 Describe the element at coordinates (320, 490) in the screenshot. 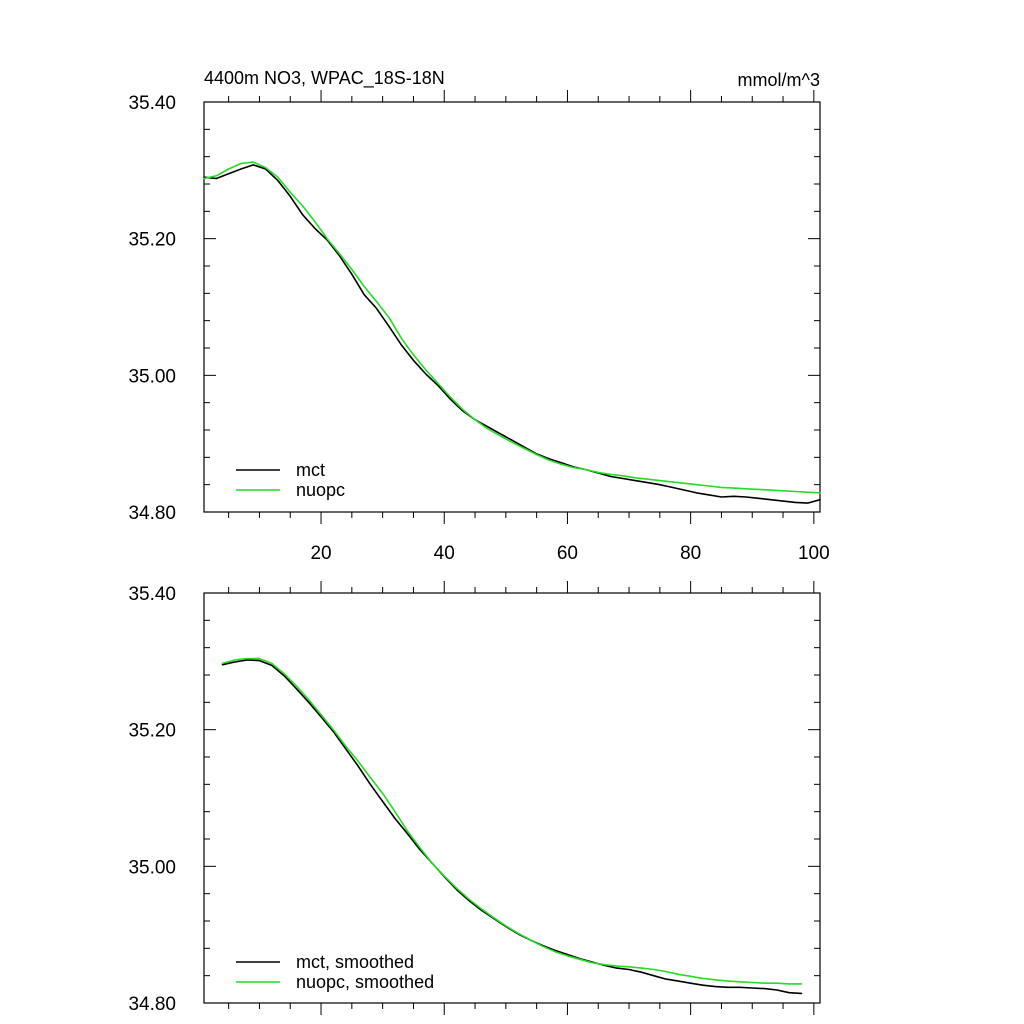

I see `legend-label: nuopc` at that location.